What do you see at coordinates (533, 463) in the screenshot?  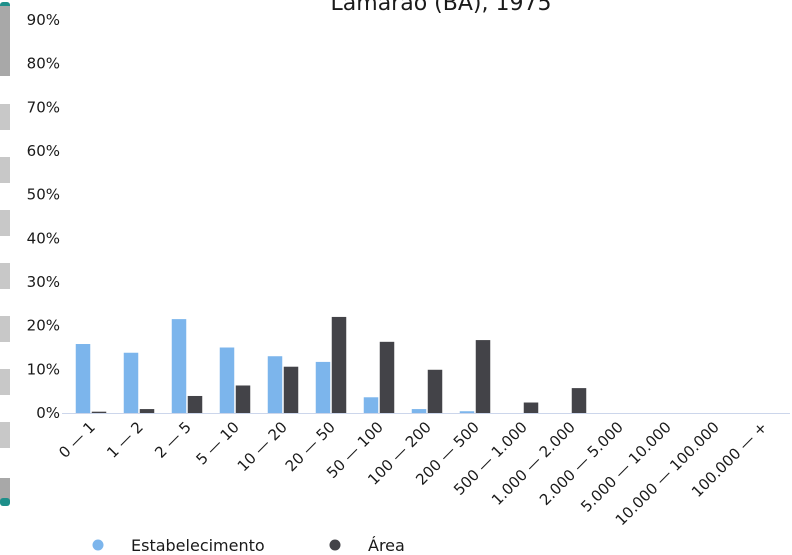 I see `x-tick-label: 1.000 — 2.000` at bounding box center [533, 463].